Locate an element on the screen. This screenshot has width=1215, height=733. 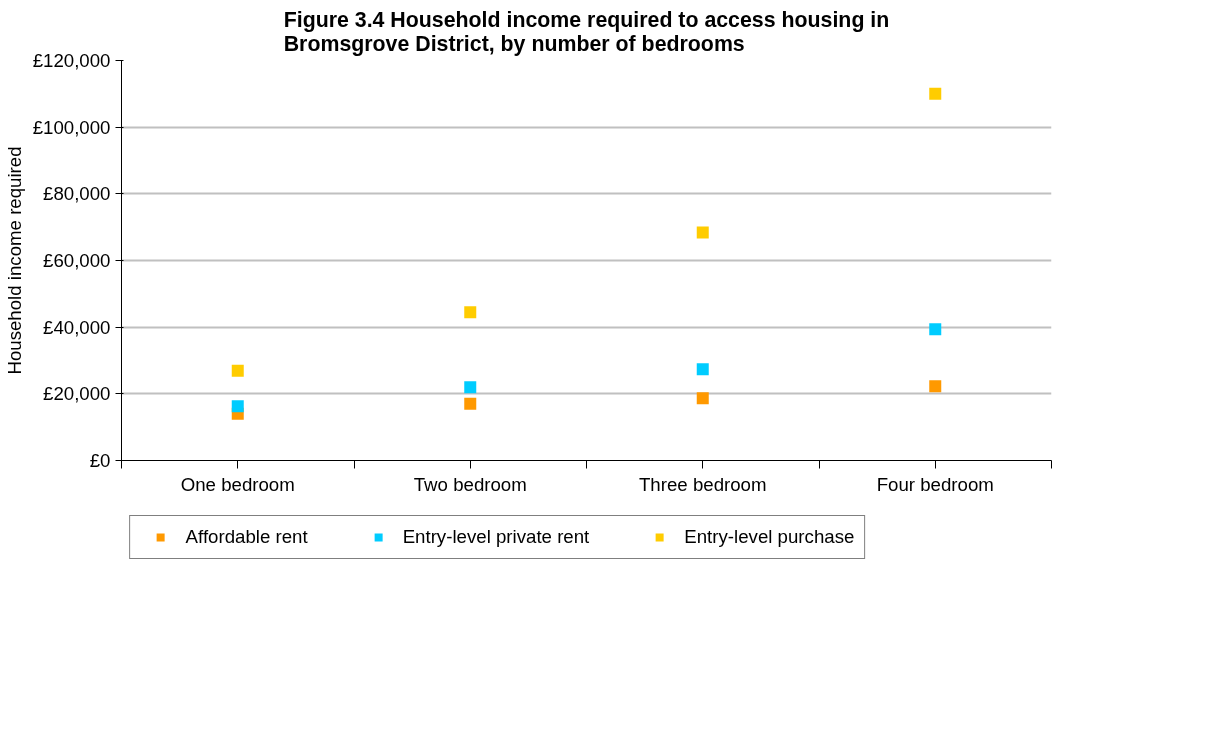
legend-label: Affordable rent is located at coordinates (246, 537).